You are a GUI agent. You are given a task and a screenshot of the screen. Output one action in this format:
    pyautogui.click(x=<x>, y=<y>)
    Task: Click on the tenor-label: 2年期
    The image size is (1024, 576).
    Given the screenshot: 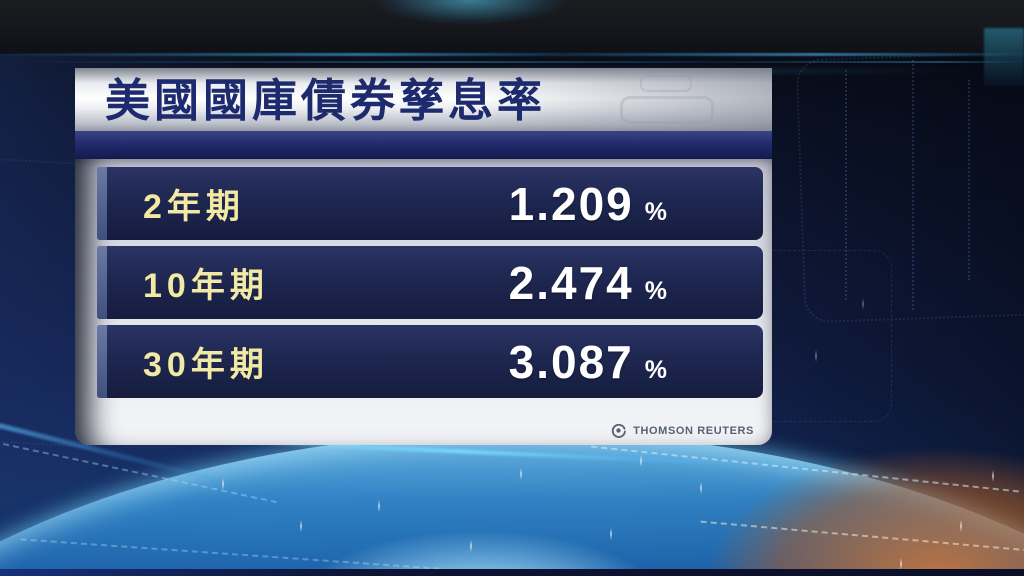 What is the action you would take?
    pyautogui.click(x=194, y=207)
    